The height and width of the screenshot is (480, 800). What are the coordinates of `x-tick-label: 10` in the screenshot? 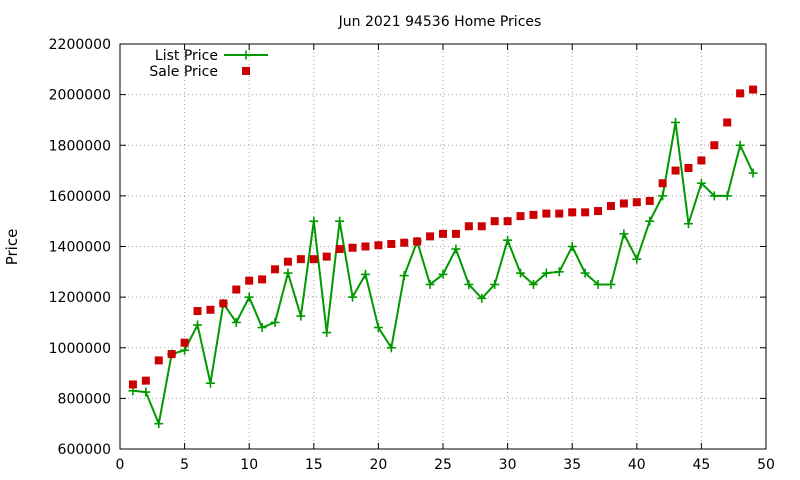 It's located at (249, 465).